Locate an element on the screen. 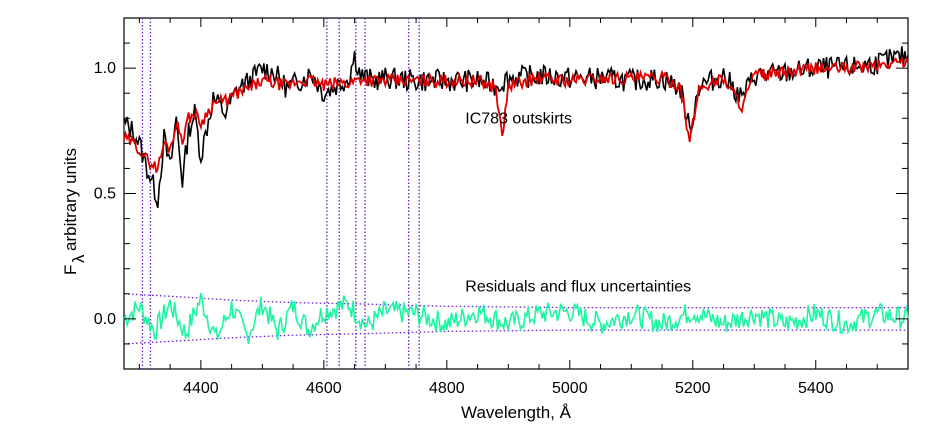 The image size is (926, 436). residuals-series is located at coordinates (516, 318).